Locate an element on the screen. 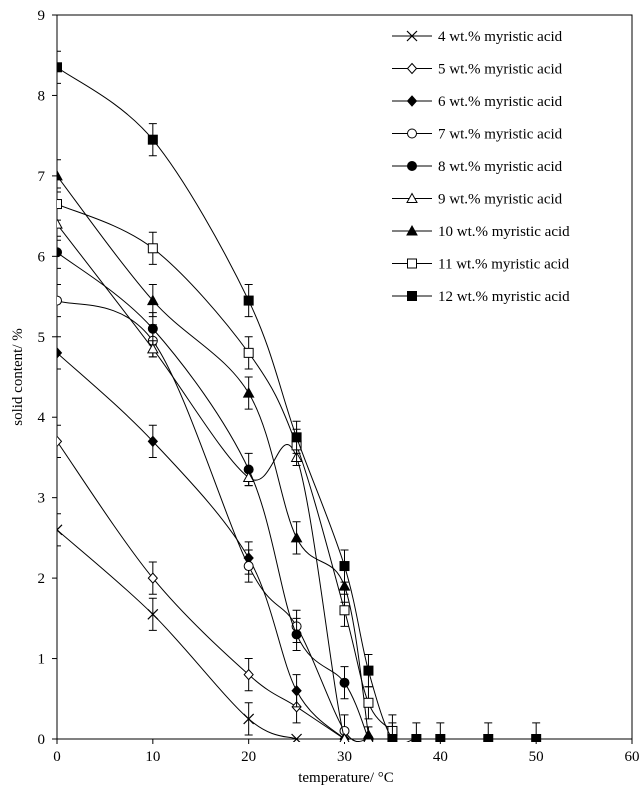 This screenshot has width=643, height=789. series-line is located at coordinates (177, 634).